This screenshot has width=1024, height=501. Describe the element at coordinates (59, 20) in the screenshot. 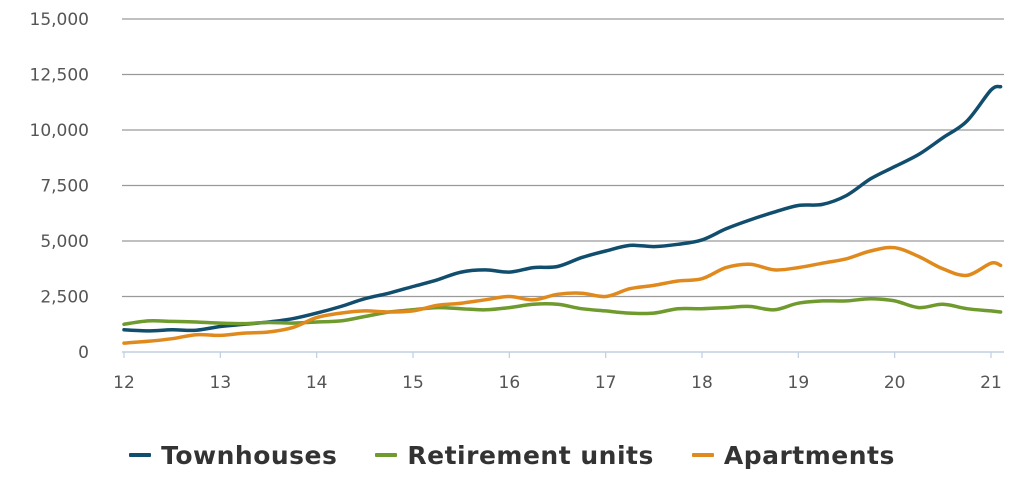

I see `y-tick-label: 15,000` at that location.